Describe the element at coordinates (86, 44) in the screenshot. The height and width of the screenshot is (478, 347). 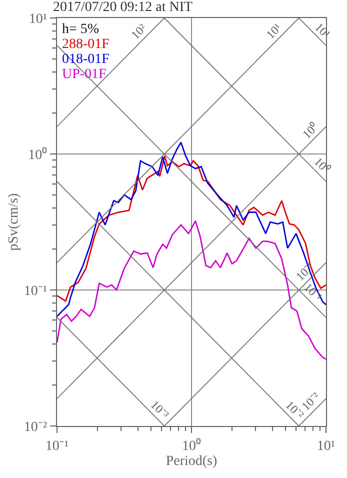
I see `text: 288-01F` at that location.